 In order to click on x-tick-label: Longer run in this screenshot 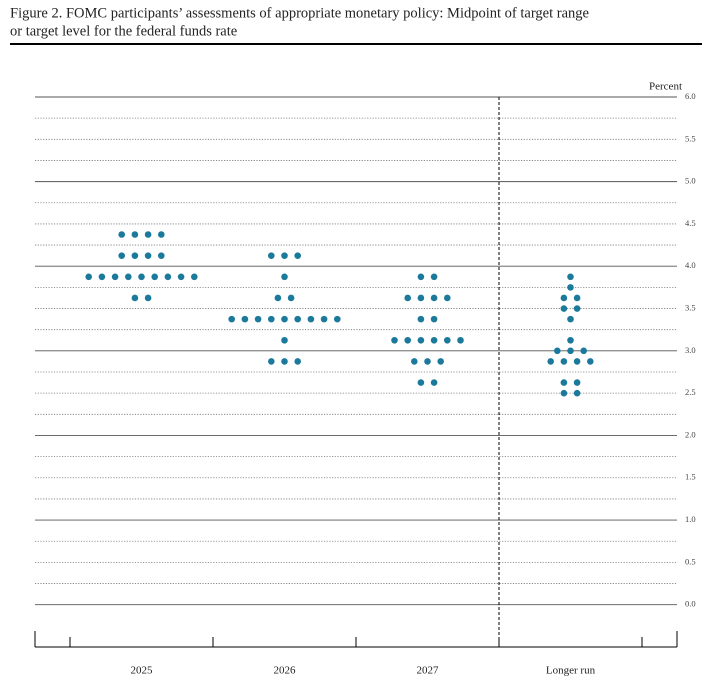, I will do `click(571, 671)`.